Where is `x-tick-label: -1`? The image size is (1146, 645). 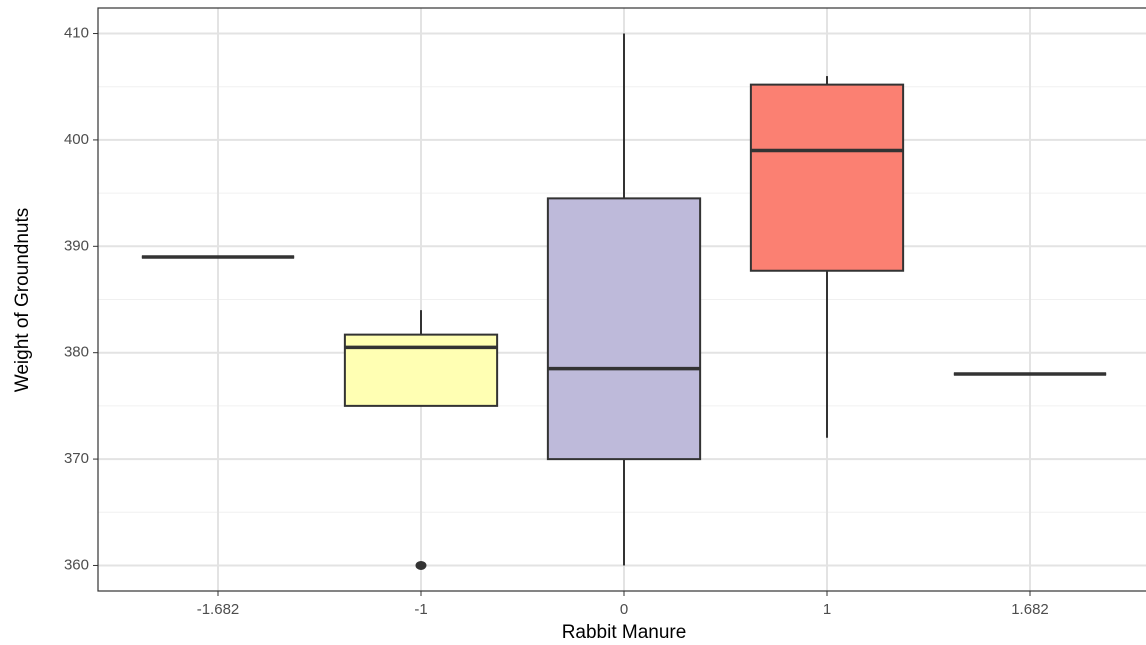 x-tick-label: -1 is located at coordinates (420, 609).